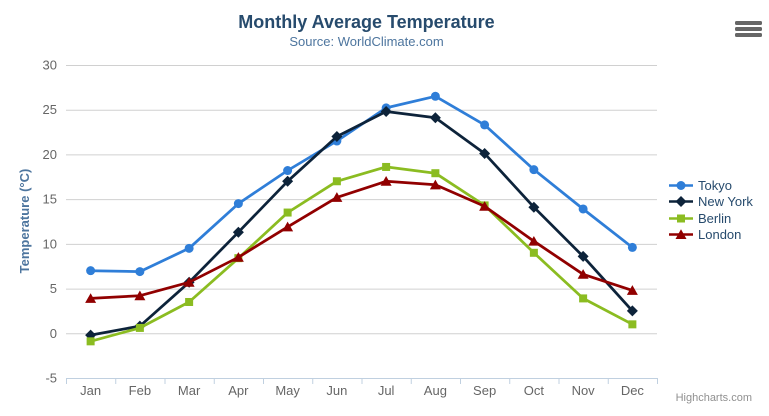 Image resolution: width=769 pixels, height=416 pixels. I want to click on x-axis-label: Feb, so click(140, 390).